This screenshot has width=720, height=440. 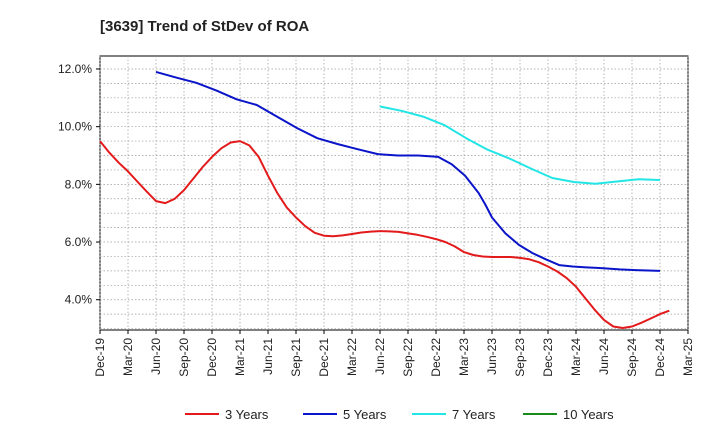 I want to click on y-tick-label: 6.0%, so click(x=79, y=242).